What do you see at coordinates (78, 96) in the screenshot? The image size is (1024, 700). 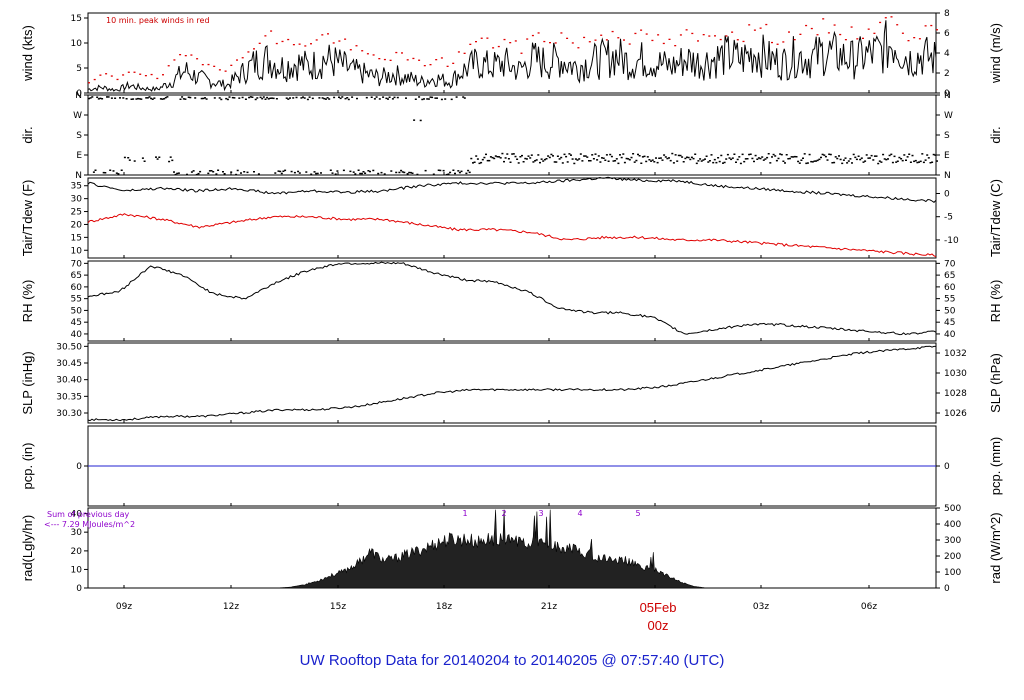 I see `left-tick-label: N` at bounding box center [78, 96].